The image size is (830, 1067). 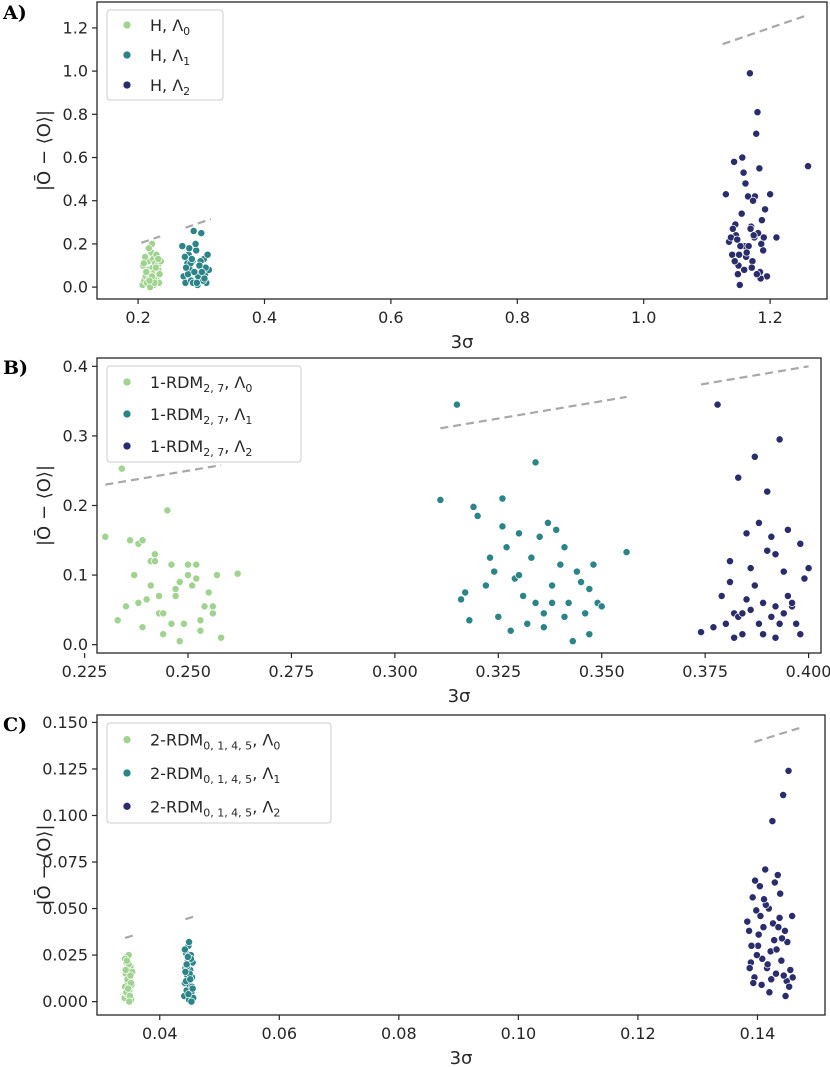 What do you see at coordinates (519, 1033) in the screenshot?
I see `x-tick-label: 0.10` at bounding box center [519, 1033].